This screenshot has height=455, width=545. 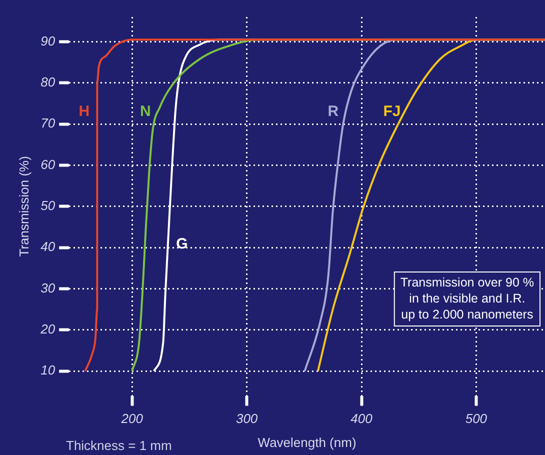 What do you see at coordinates (392, 111) in the screenshot?
I see `series-label: FJ` at bounding box center [392, 111].